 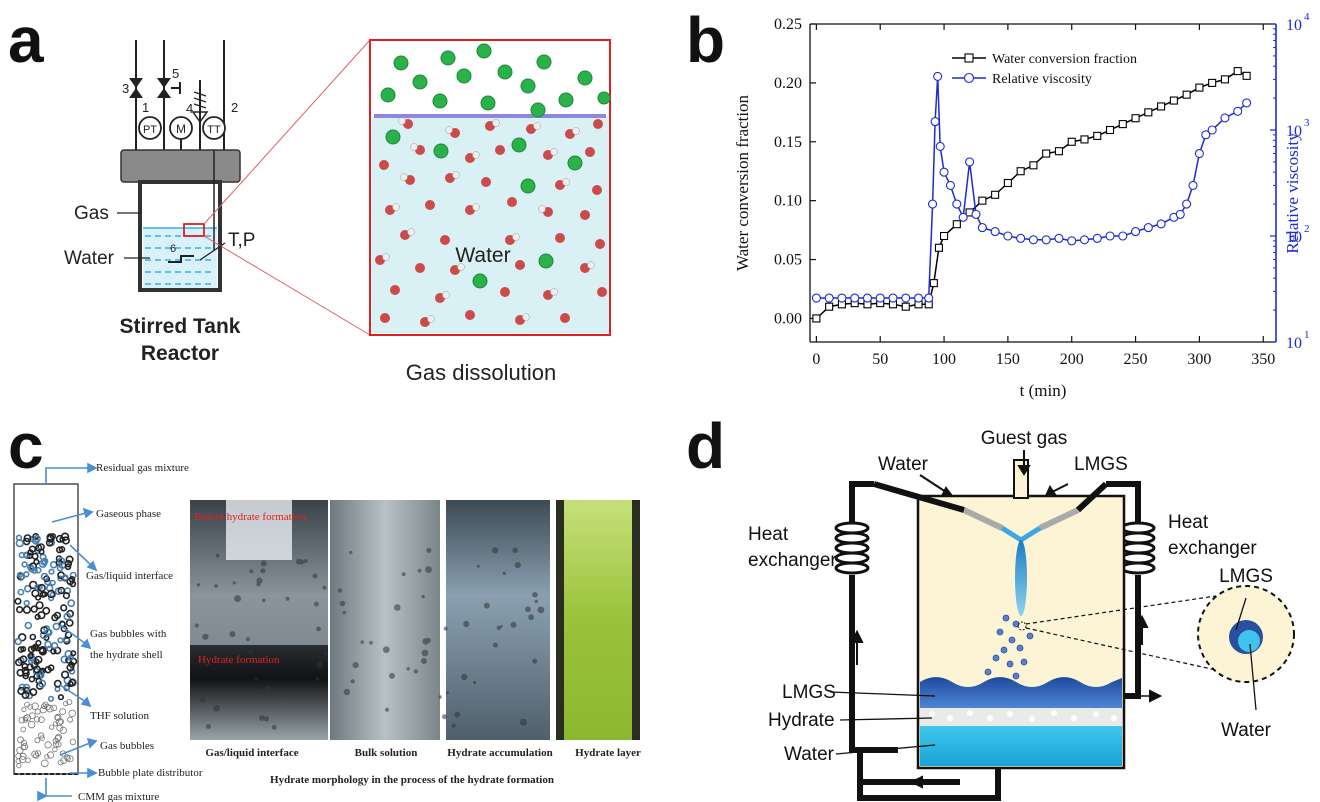 What do you see at coordinates (1021, 746) in the screenshot?
I see `layer-water` at bounding box center [1021, 746].